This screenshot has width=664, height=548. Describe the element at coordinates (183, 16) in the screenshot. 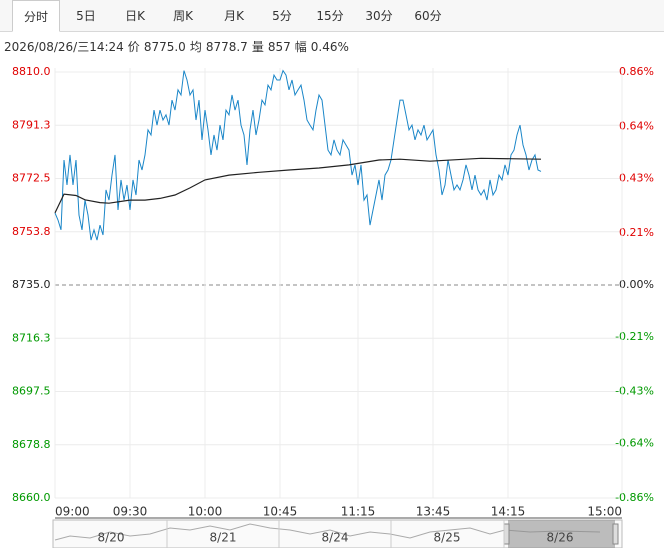

I see `tab: 周K` at that location.